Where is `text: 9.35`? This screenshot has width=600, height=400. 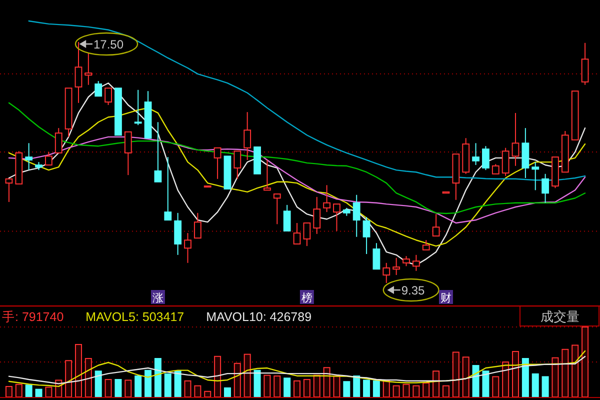 text: 9.35 is located at coordinates (413, 291).